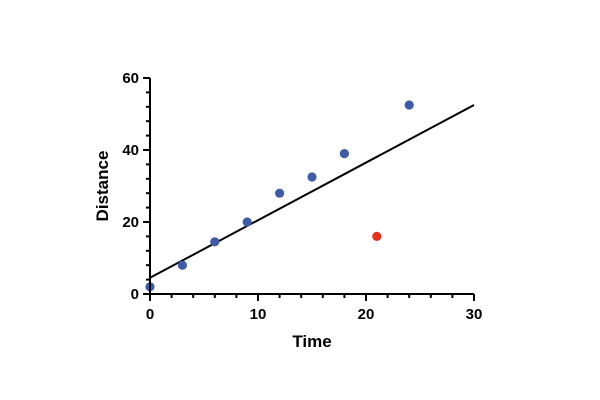 The image size is (600, 400). I want to click on y-axis-ticks: 0 20 40 60, so click(136, 186).